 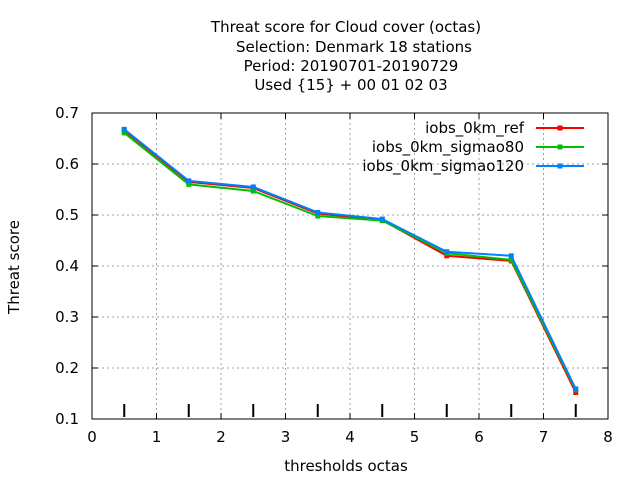 What do you see at coordinates (67, 113) in the screenshot?
I see `y-tick-label: 0.7` at bounding box center [67, 113].